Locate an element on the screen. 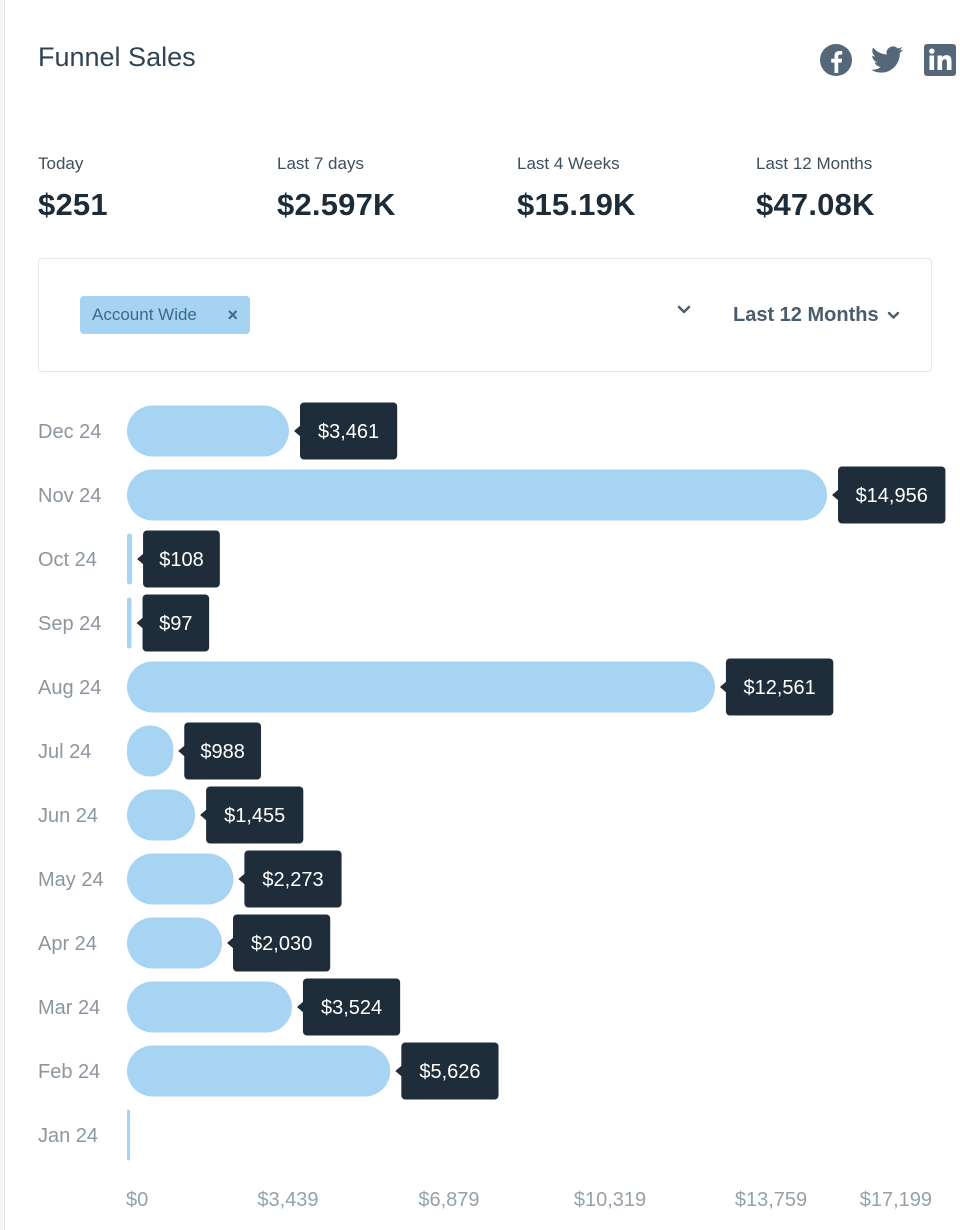  category-label: Feb 24 is located at coordinates (69, 1072).